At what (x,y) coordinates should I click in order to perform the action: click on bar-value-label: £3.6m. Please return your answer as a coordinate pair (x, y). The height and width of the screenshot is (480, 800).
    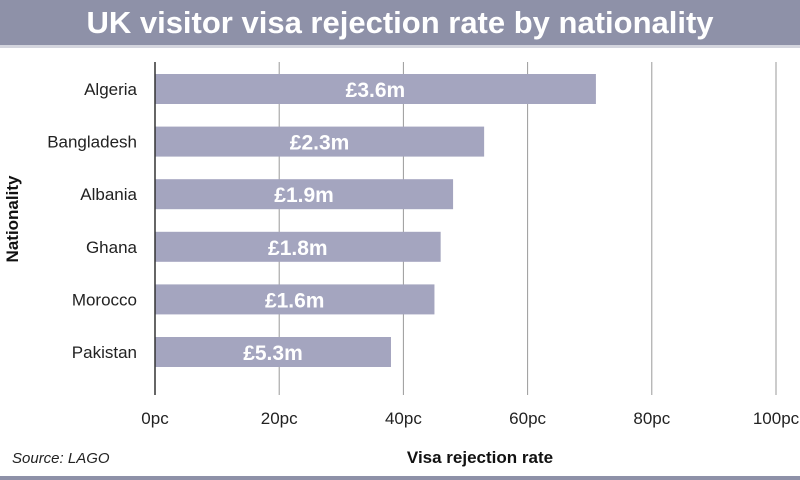
    Looking at the image, I should click on (376, 90).